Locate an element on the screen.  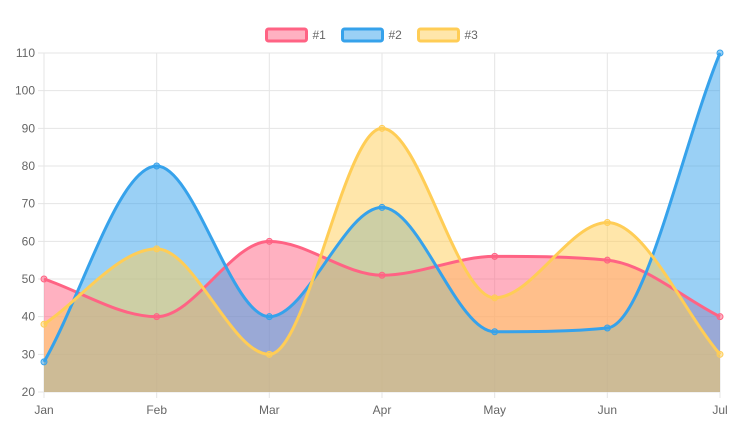
legend-label: #3 is located at coordinates (472, 35).